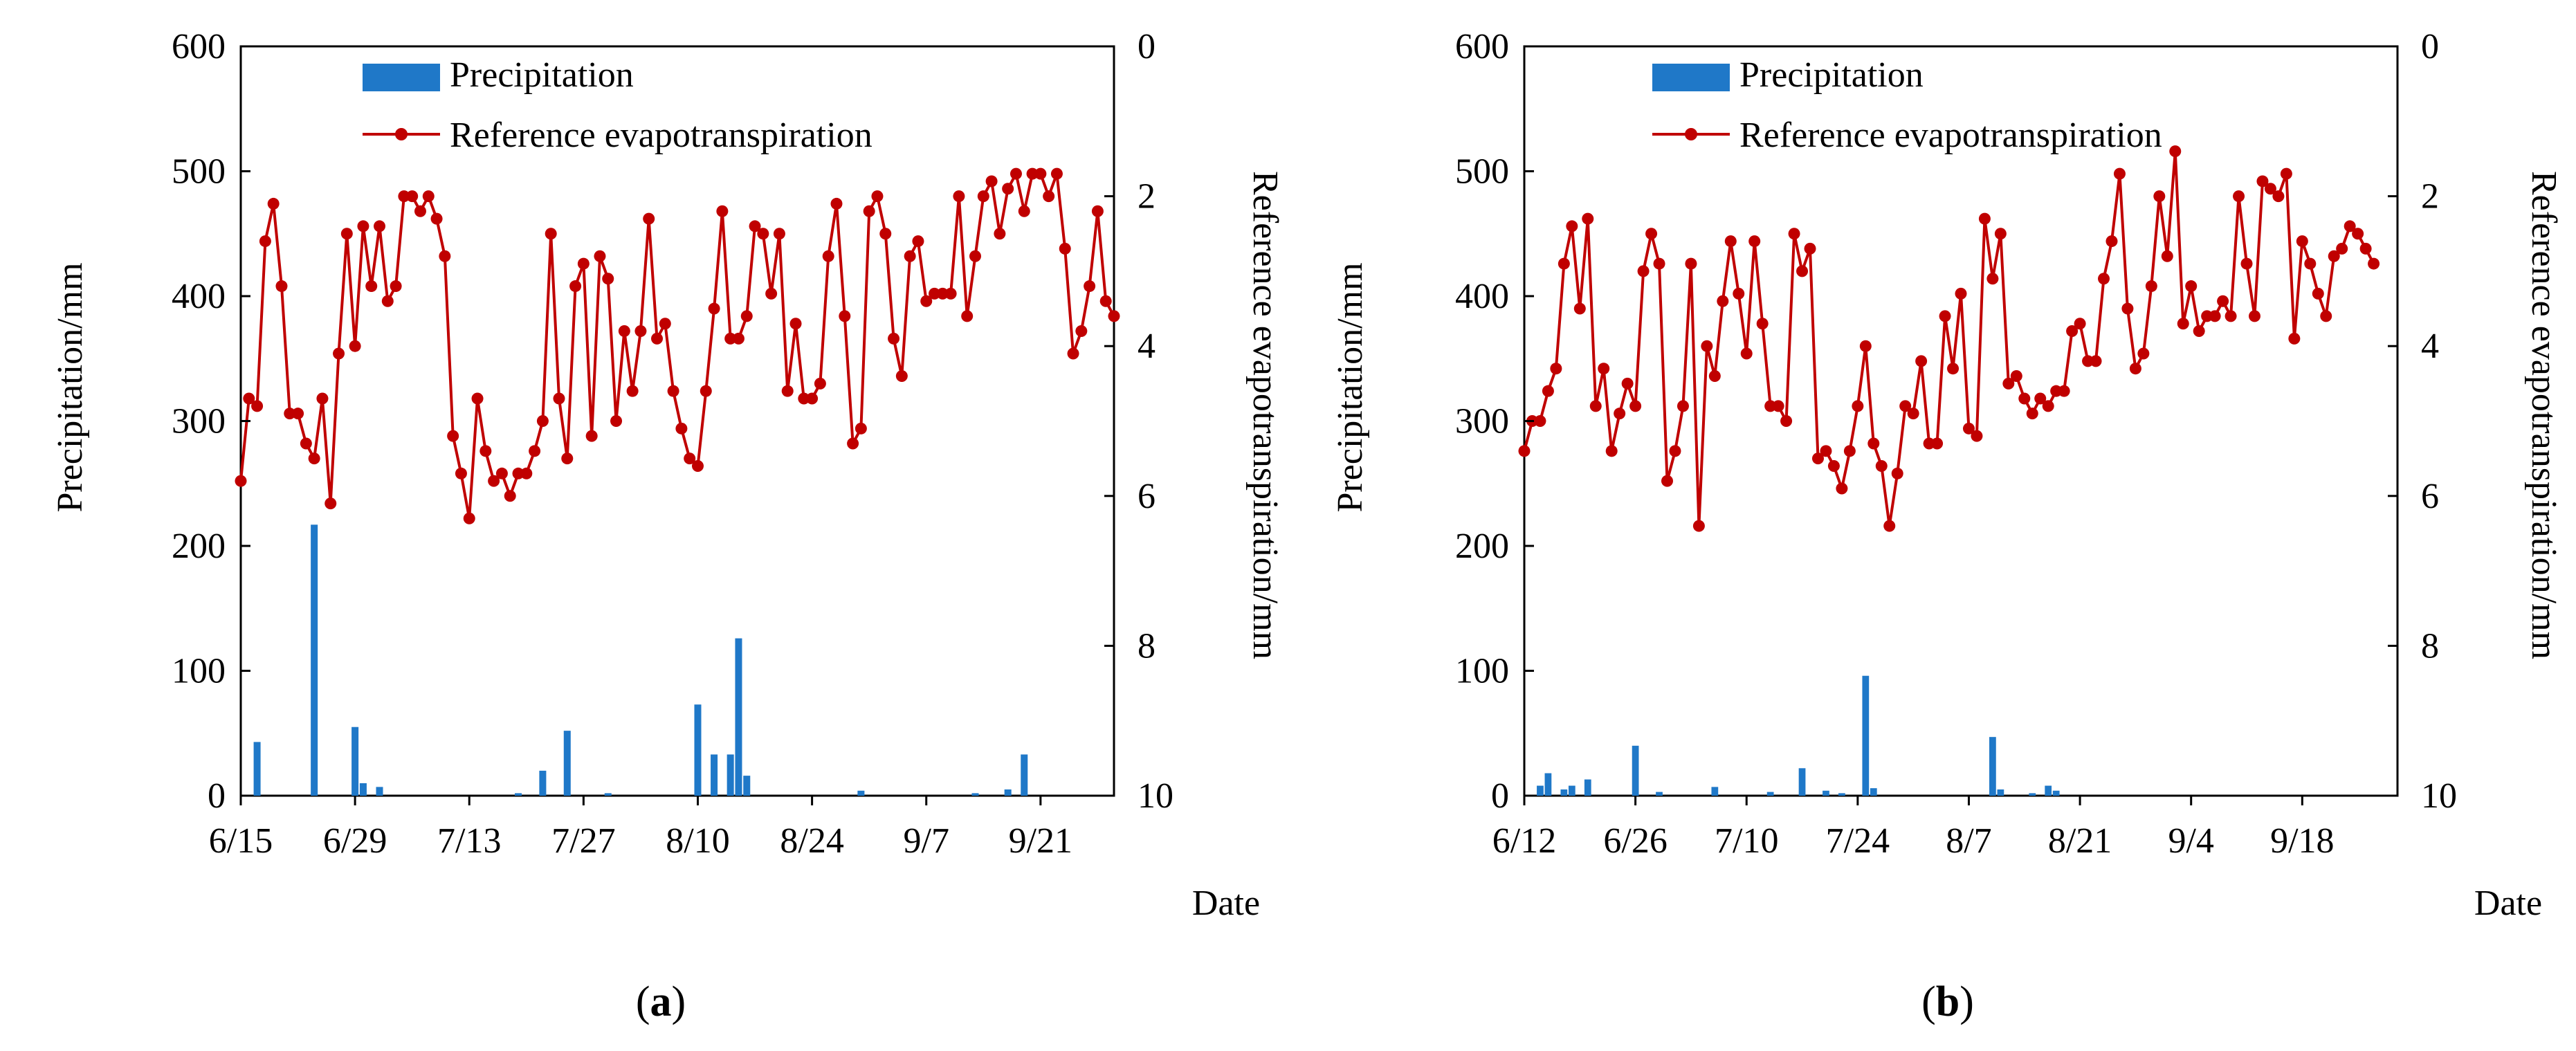 This screenshot has height=1051, width=2576. Describe the element at coordinates (1482, 296) in the screenshot. I see `panel-b-left-tick-label: 400` at that location.